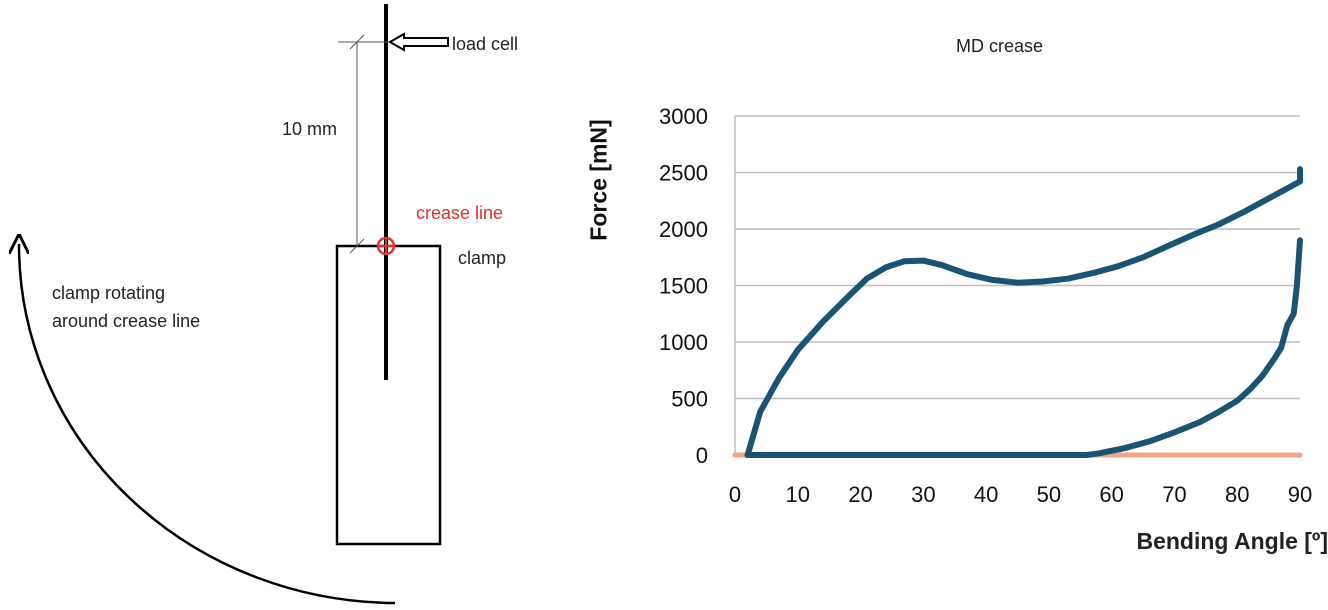 The width and height of the screenshot is (1328, 610). What do you see at coordinates (418, 42) in the screenshot?
I see `load-cell-arrow` at bounding box center [418, 42].